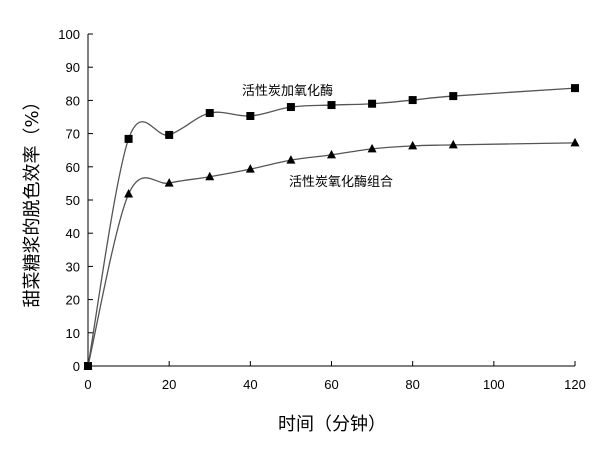  What do you see at coordinates (250, 384) in the screenshot?
I see `x-tick-label: 40` at bounding box center [250, 384].